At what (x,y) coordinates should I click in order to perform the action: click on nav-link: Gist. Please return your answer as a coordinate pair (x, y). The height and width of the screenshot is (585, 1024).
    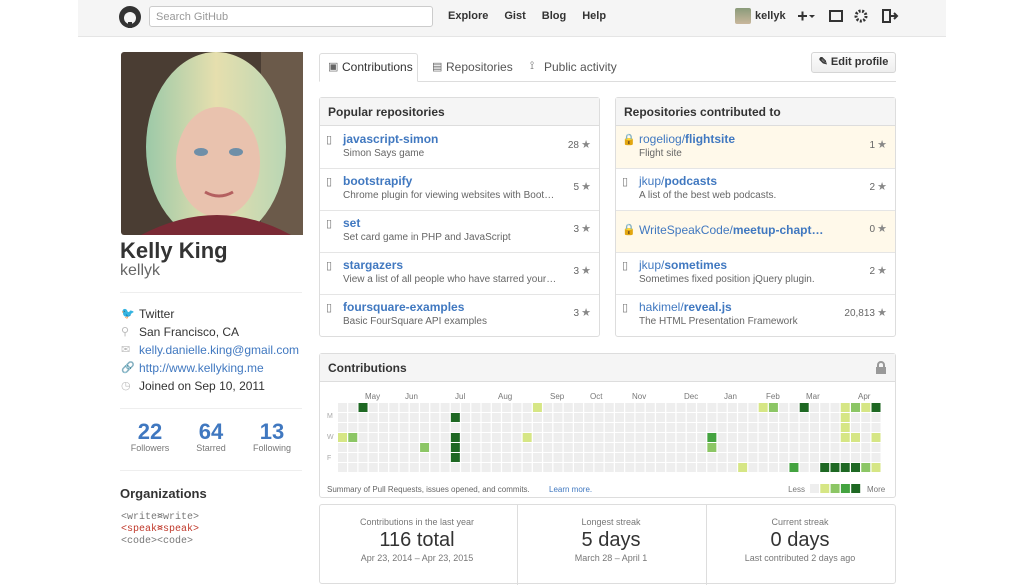
    Looking at the image, I should click on (515, 16).